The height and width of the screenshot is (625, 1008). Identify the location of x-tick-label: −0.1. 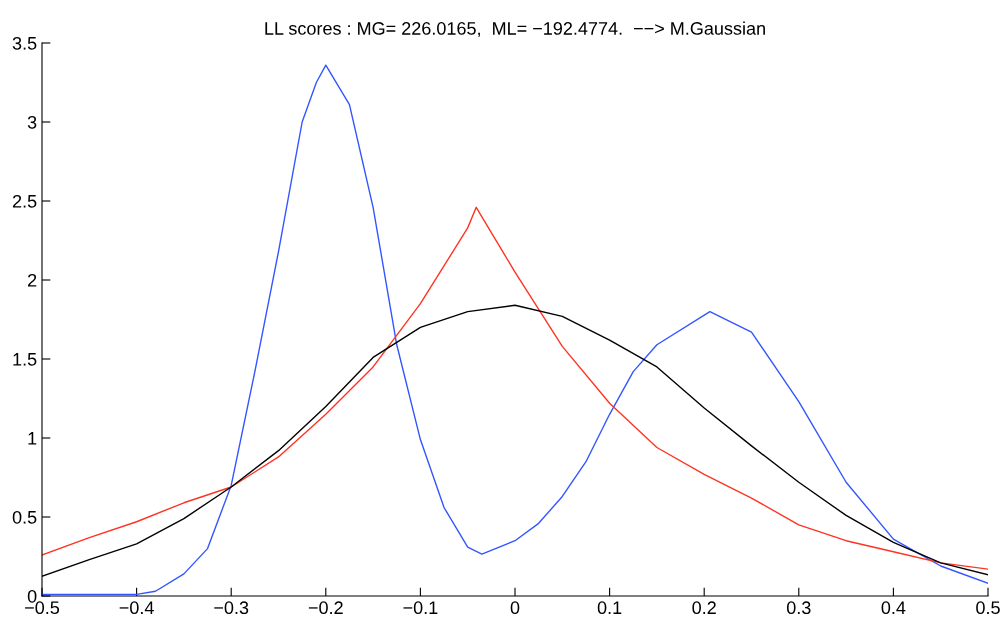
(420, 608).